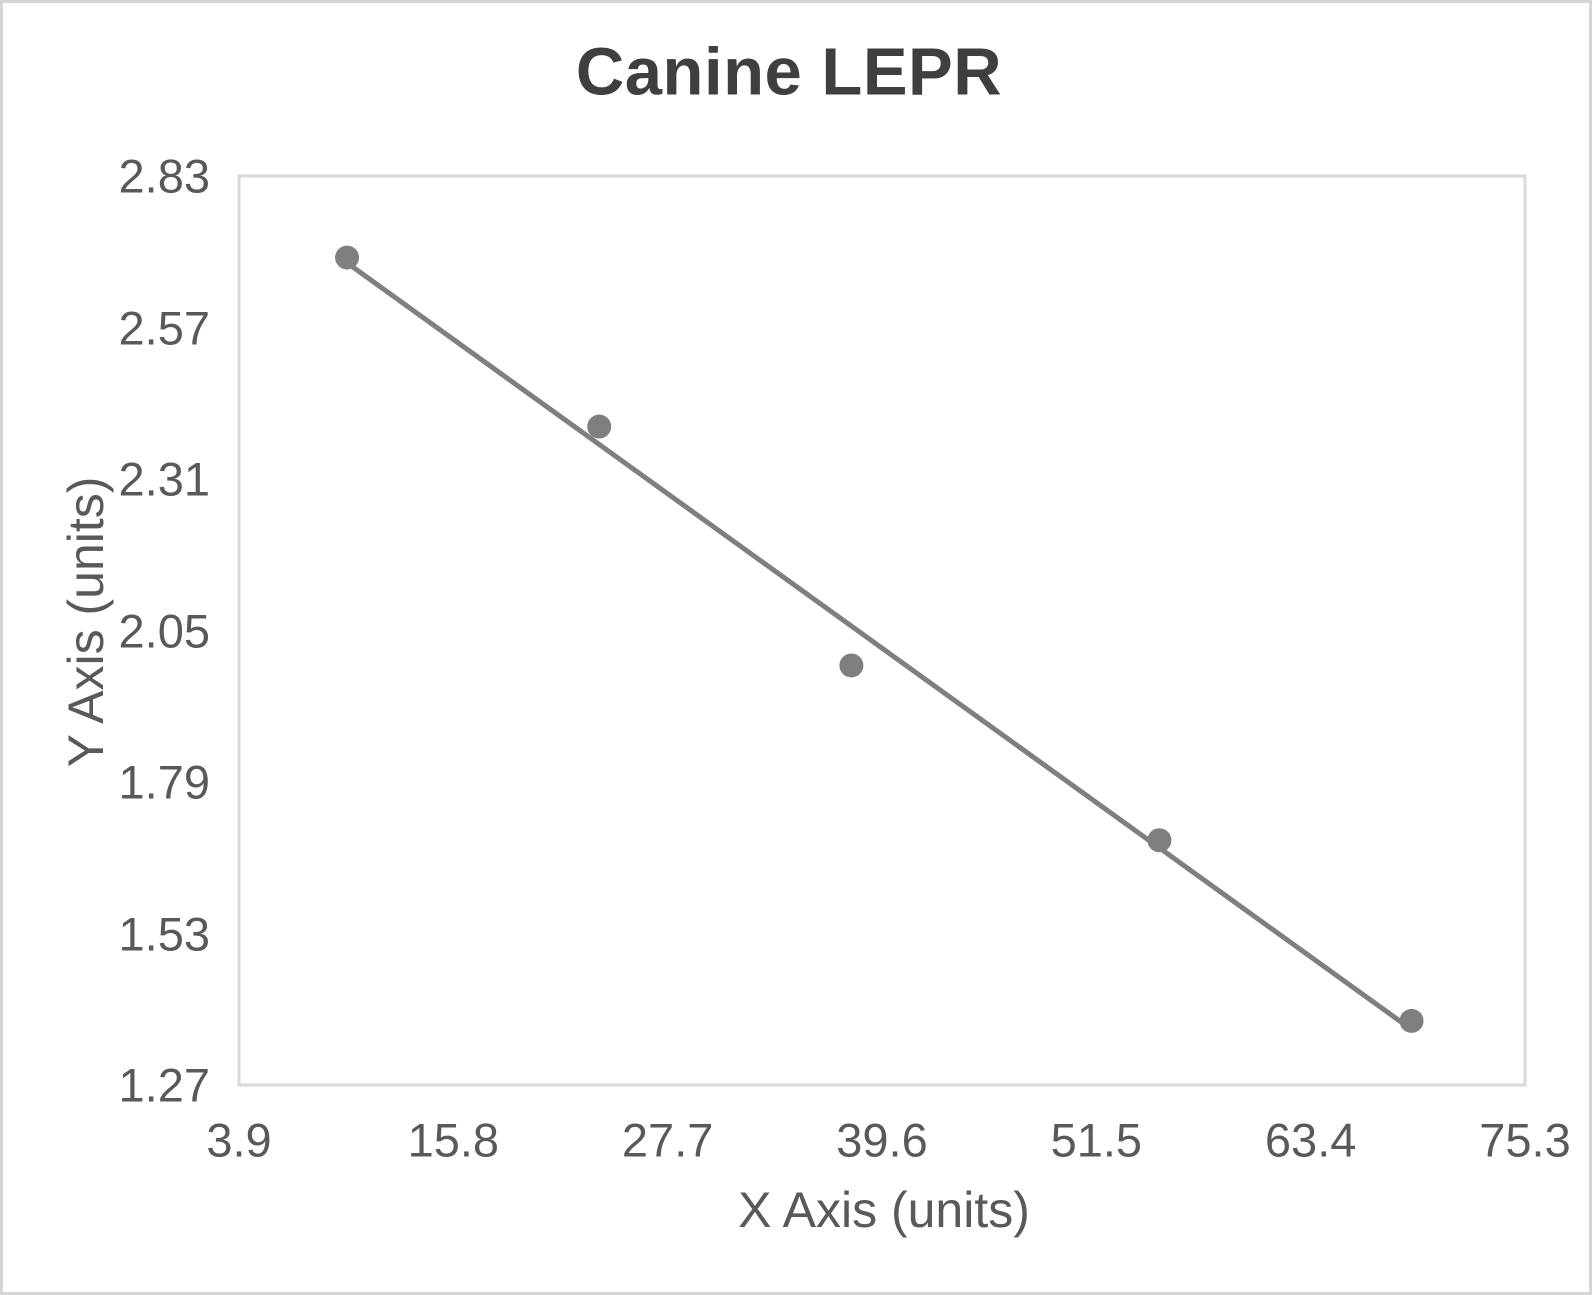  I want to click on x-tick-label: 51.5, so click(1096, 1140).